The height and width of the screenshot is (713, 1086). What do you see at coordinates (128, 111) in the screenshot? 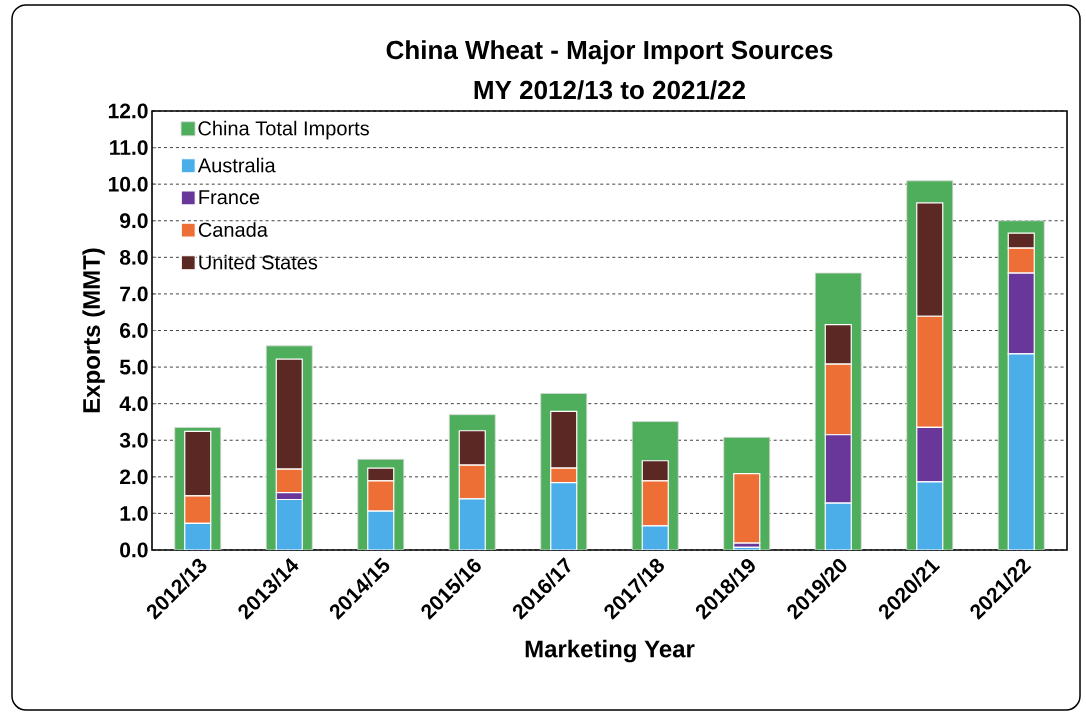
I see `y-tick-label: 12.0` at bounding box center [128, 111].